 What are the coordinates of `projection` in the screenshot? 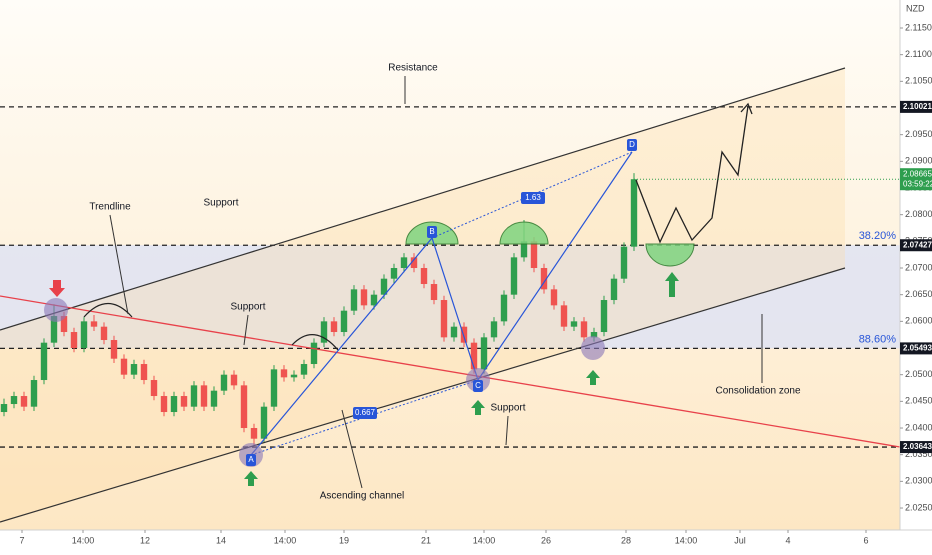 It's located at (692, 174).